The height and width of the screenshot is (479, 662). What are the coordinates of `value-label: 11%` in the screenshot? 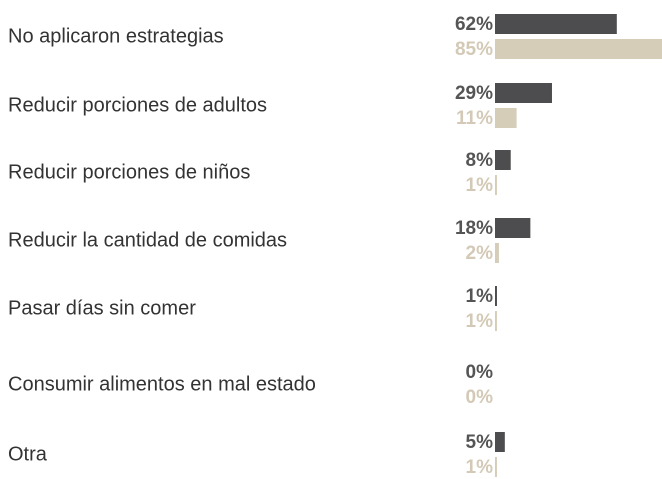 It's located at (474, 118).